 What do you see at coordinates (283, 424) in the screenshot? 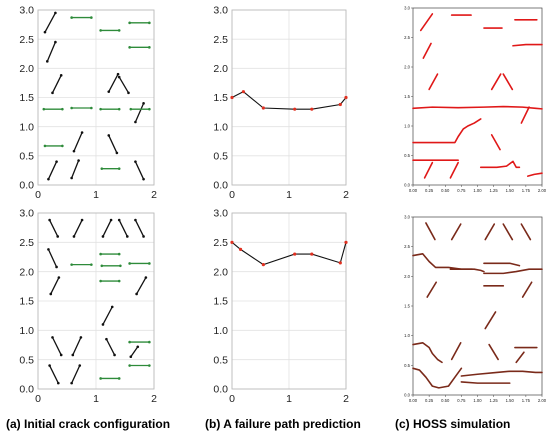
I see `caption-failure-path-prediction: (b) A failure path prediction` at bounding box center [283, 424].